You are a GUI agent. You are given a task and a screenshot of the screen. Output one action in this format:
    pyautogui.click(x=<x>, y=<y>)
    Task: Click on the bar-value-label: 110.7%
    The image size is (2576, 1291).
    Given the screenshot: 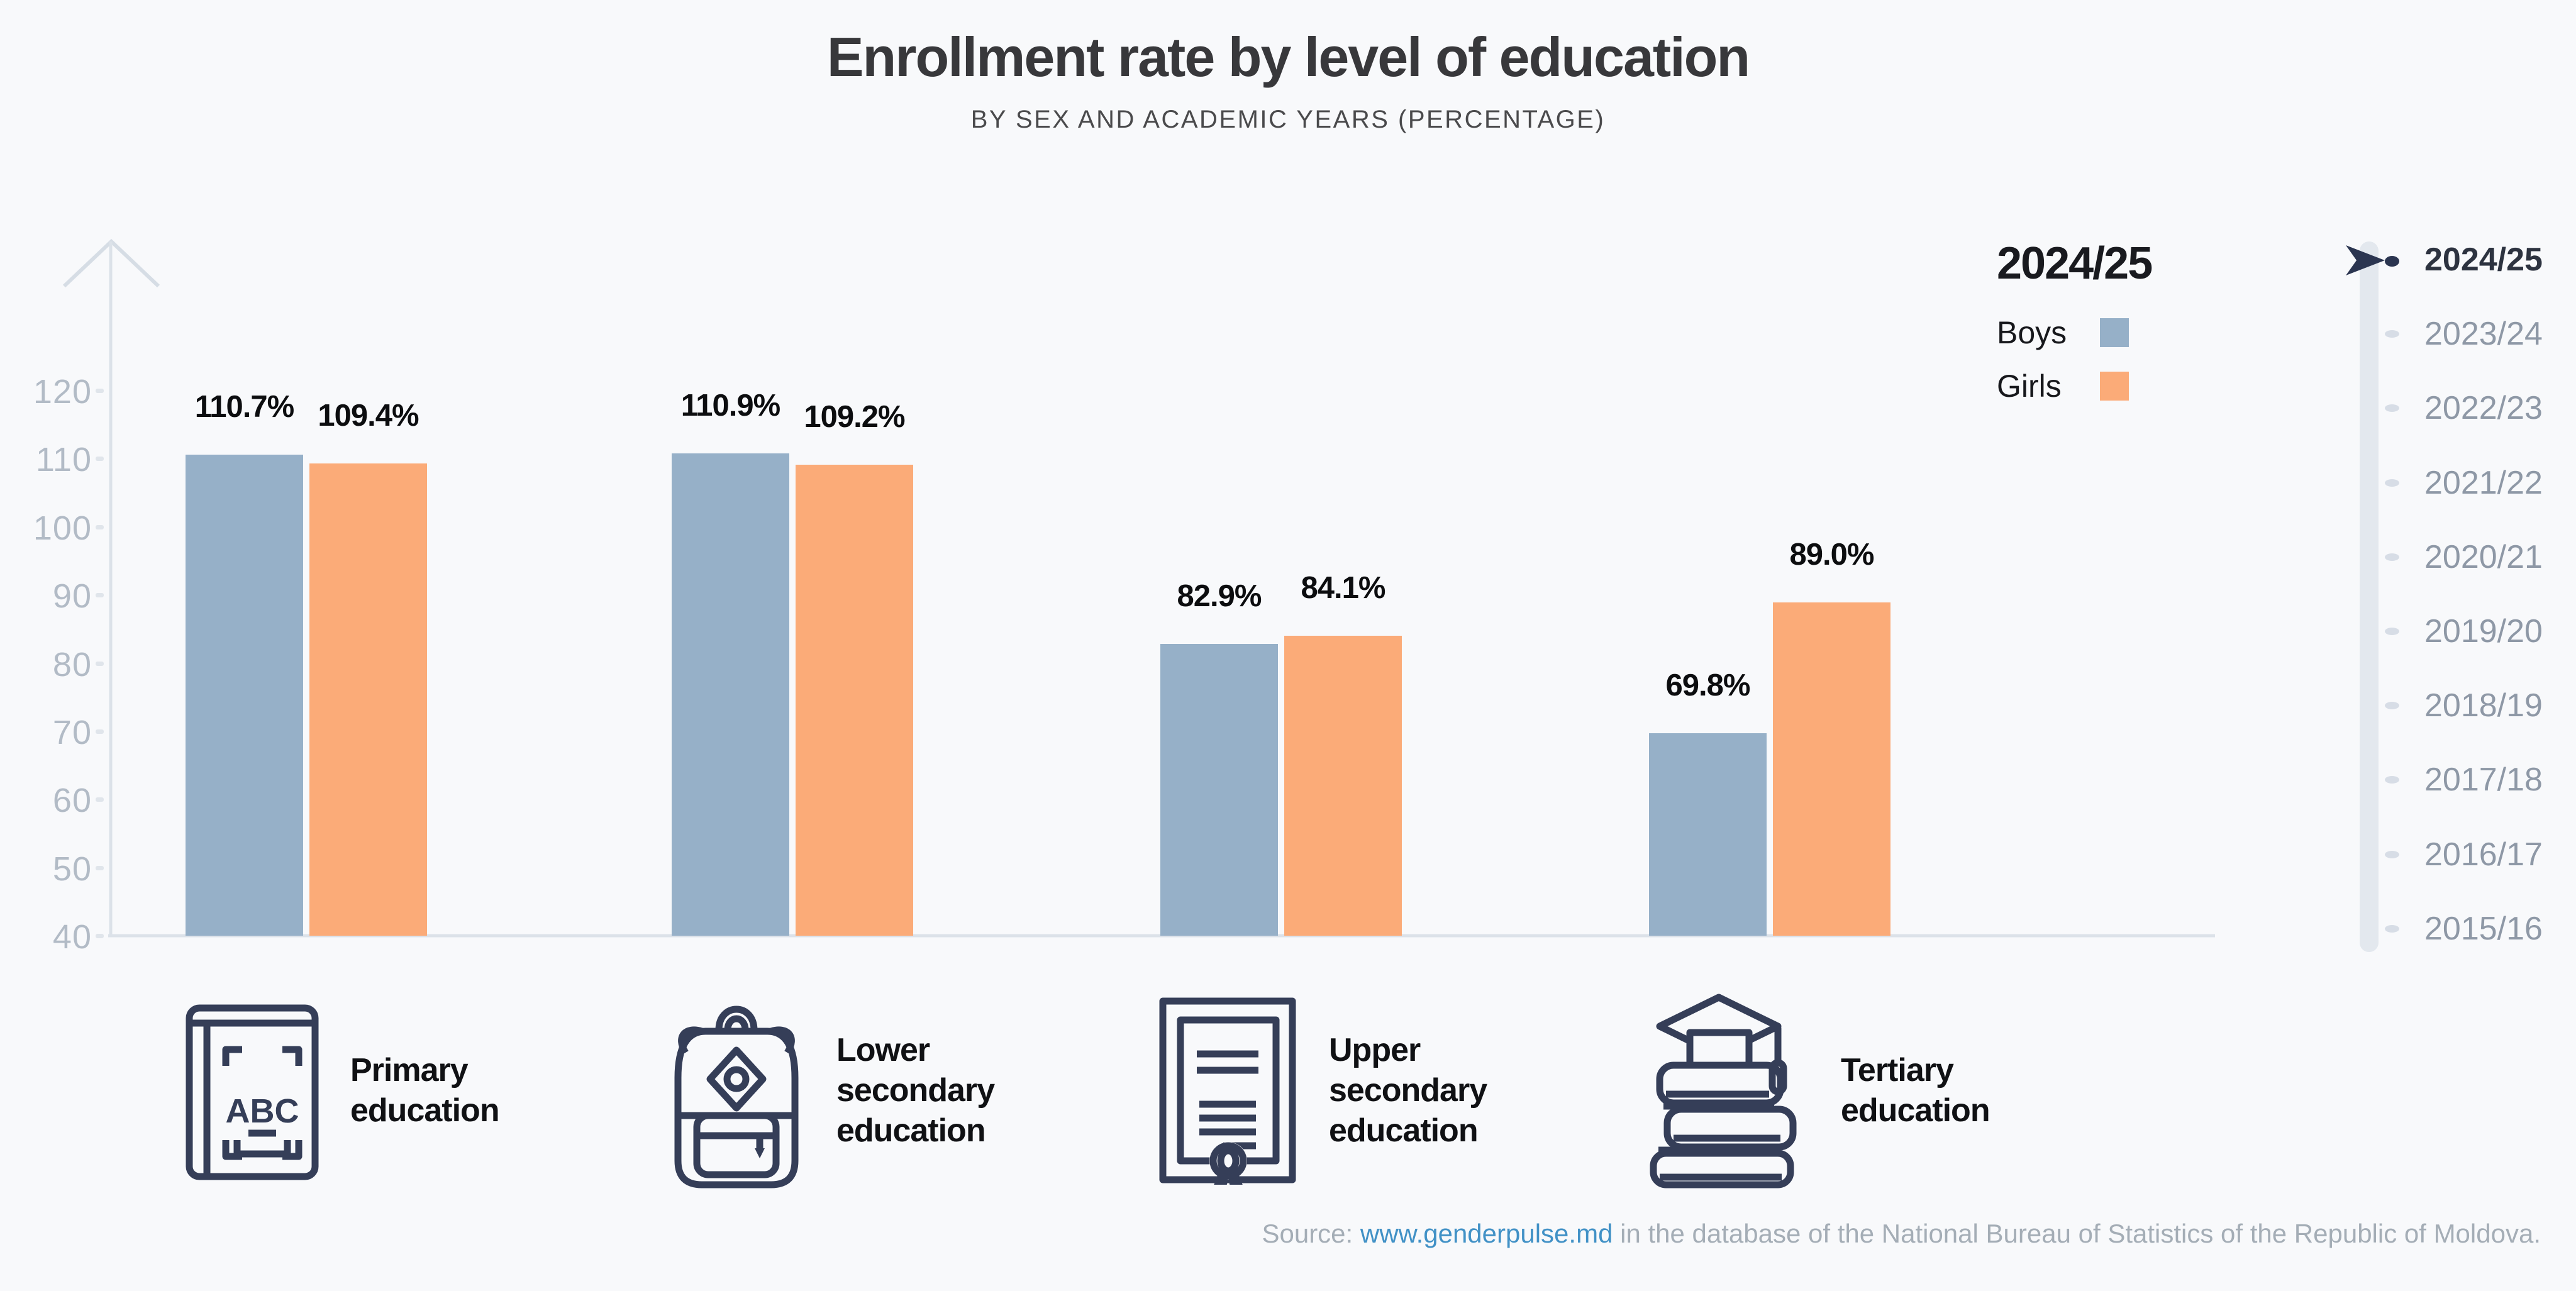 What is the action you would take?
    pyautogui.click(x=244, y=406)
    